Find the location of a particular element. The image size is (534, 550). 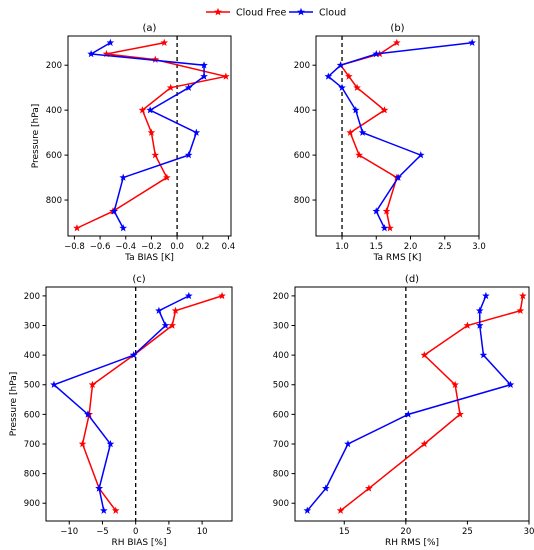

x-tick-label: 2.0 is located at coordinates (411, 247).